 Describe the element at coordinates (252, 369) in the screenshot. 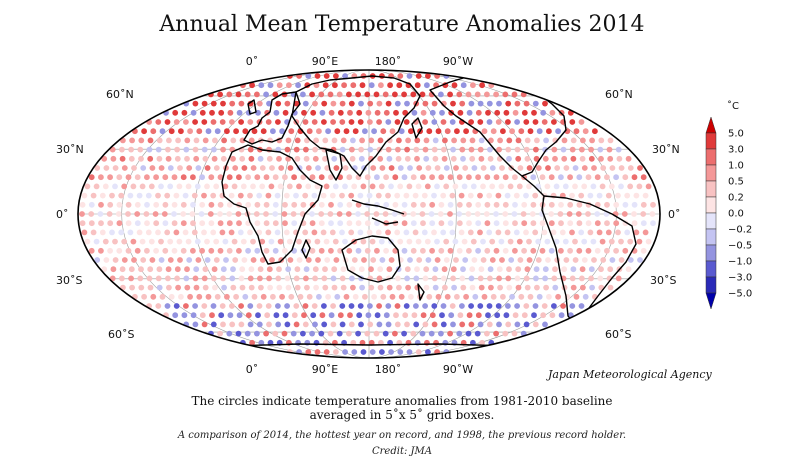

I see `lon-label-bottom-0: 0˚` at that location.